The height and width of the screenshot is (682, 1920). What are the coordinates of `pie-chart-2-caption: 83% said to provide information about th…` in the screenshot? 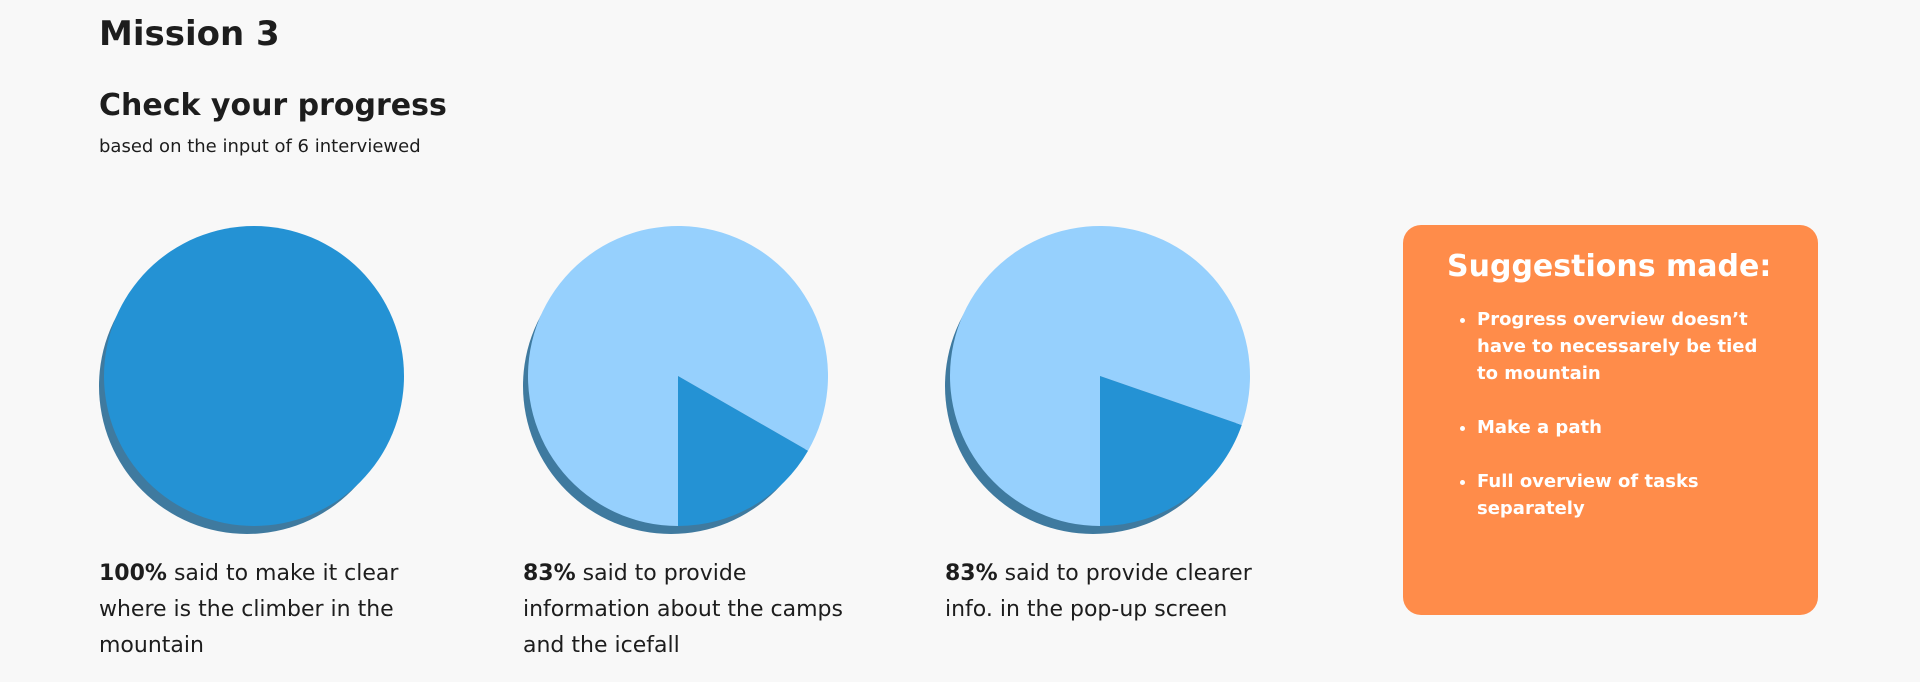 It's located at (683, 610).